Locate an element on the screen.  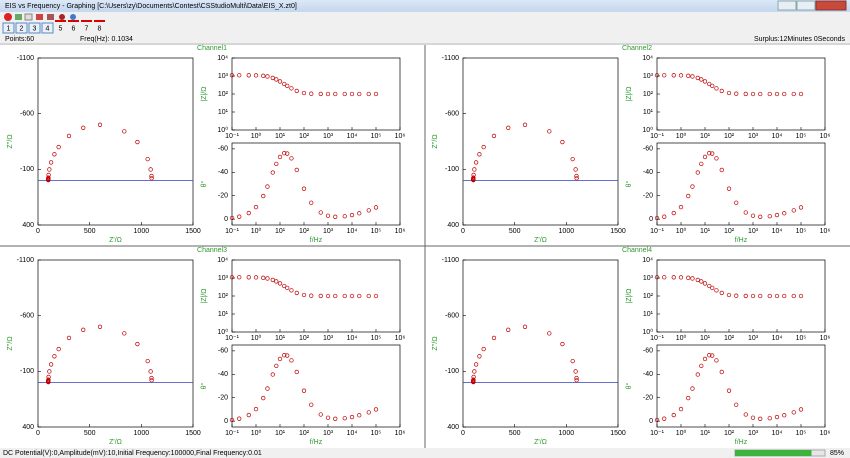
y-tick-label: 10³ is located at coordinates (223, 76).